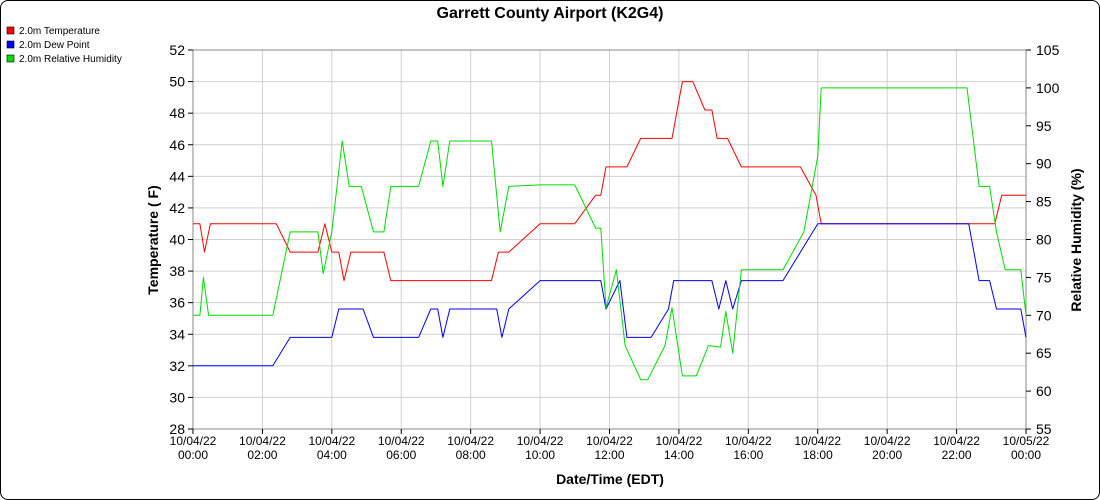  I want to click on x-tick-time: 10:00, so click(540, 455).